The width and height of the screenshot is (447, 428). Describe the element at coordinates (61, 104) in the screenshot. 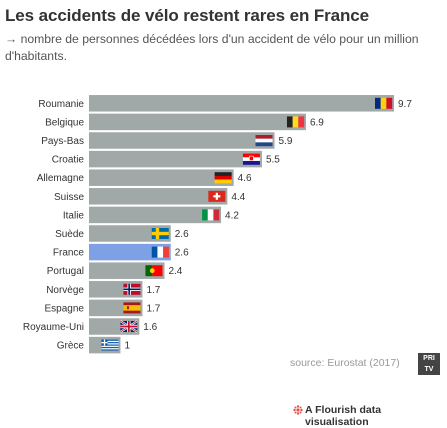

I see `category-label: Roumanie` at that location.